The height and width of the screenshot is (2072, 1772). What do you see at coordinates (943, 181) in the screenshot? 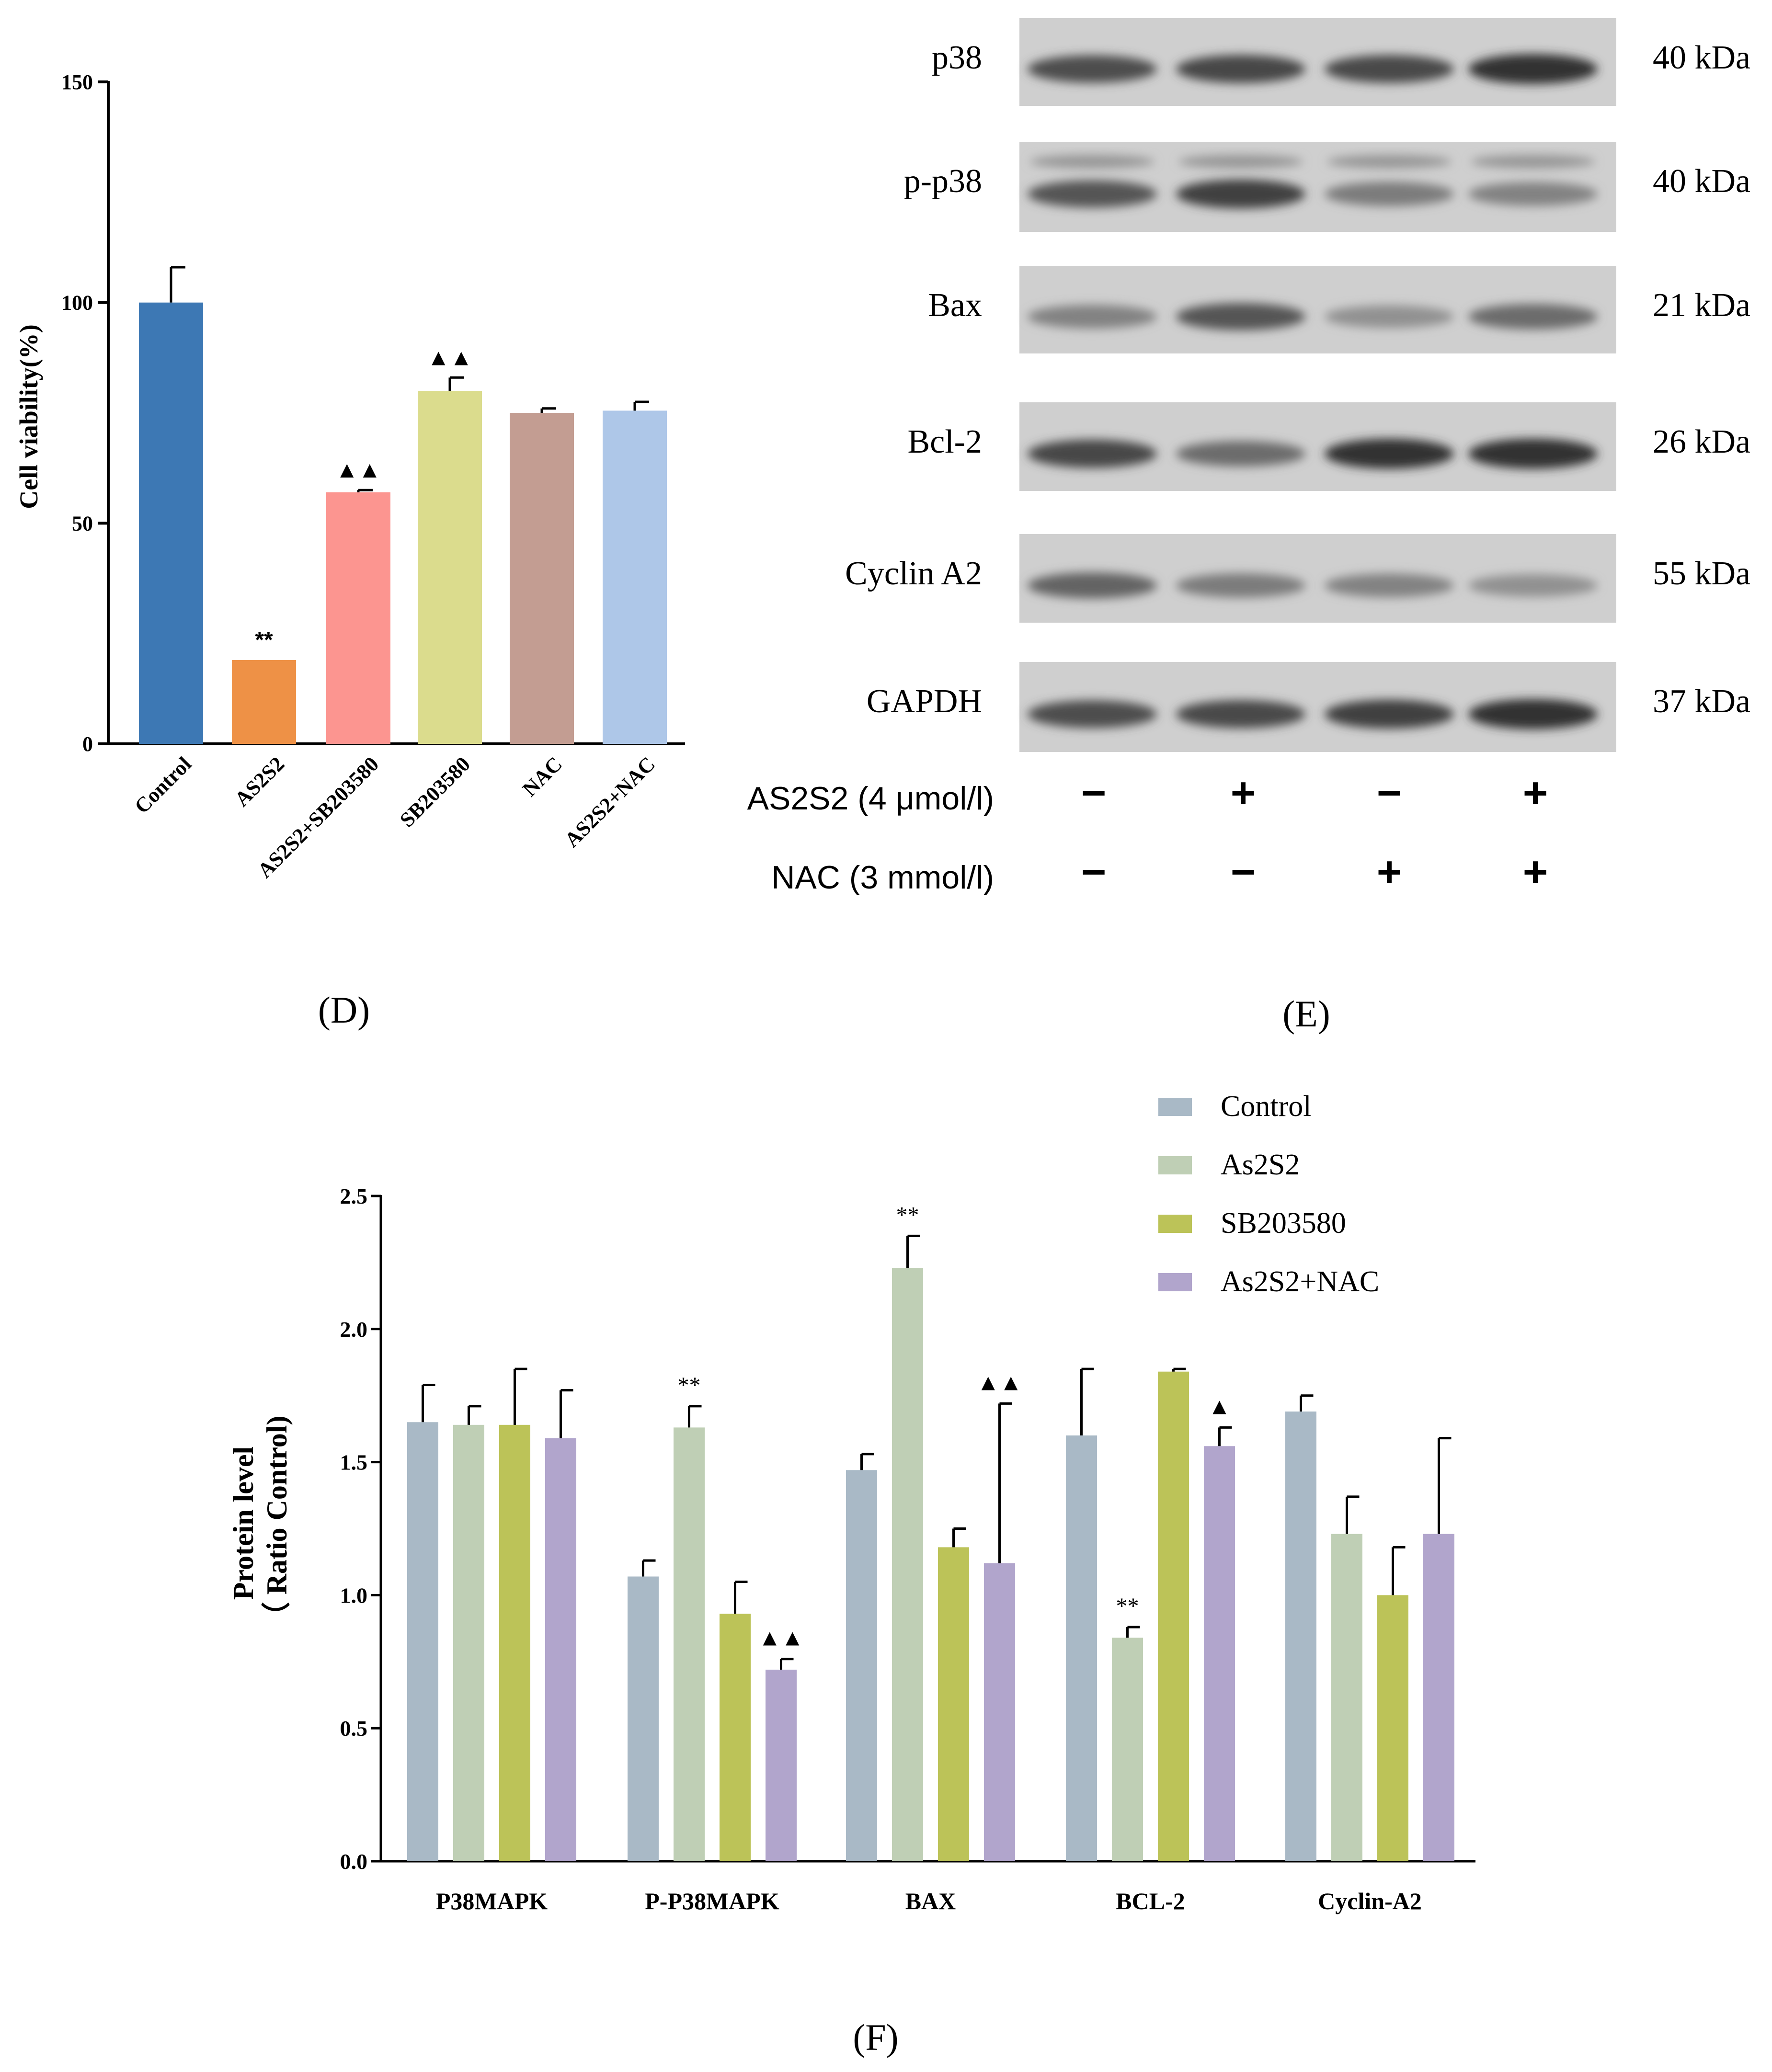
I see `blot-protein-label: p-p38` at bounding box center [943, 181].